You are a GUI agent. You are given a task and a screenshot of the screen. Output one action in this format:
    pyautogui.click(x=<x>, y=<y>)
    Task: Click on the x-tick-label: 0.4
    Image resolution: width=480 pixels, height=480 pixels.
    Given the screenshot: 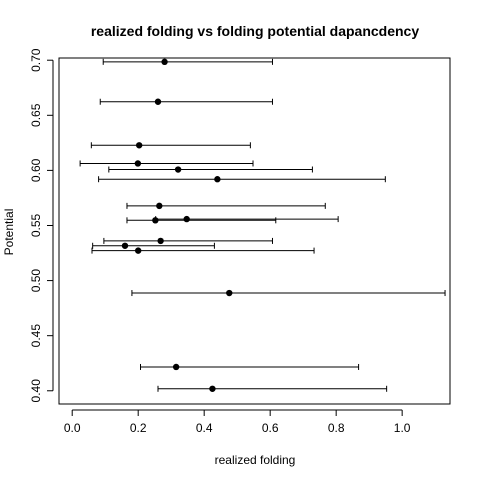 What is the action you would take?
    pyautogui.click(x=204, y=428)
    